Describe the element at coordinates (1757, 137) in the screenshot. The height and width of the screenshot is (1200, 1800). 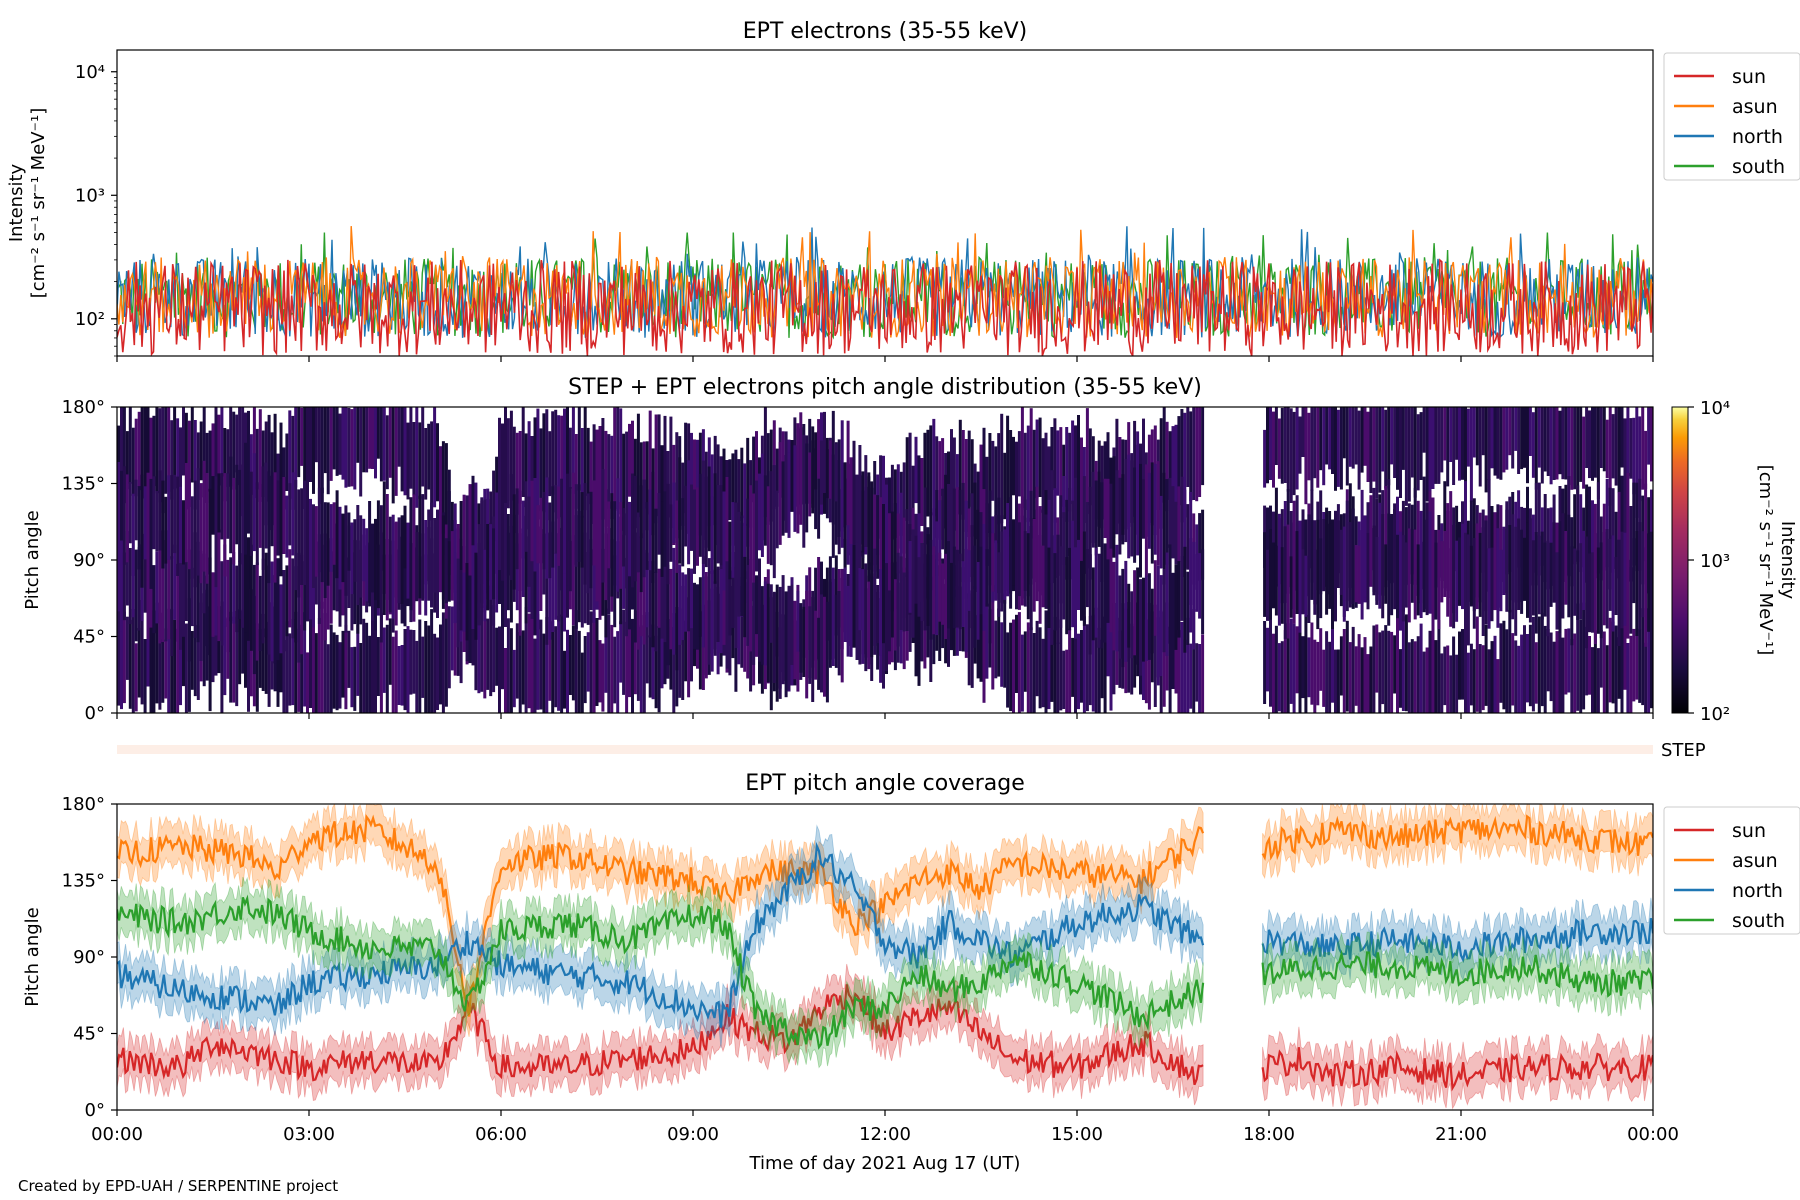
I see `legend-label-north: north` at that location.